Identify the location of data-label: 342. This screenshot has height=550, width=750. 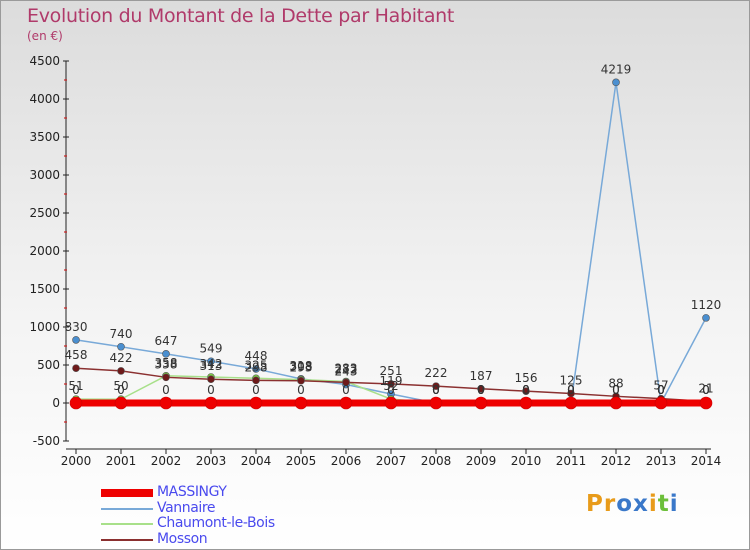
(211, 364).